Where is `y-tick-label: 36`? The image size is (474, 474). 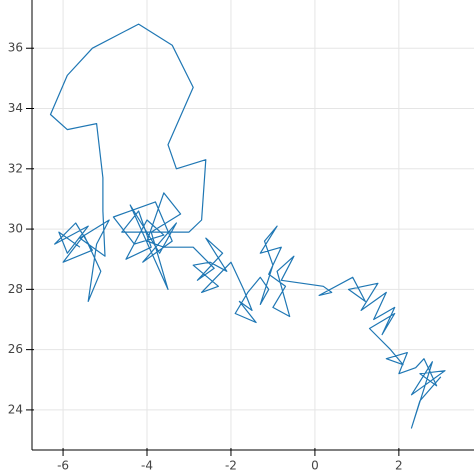 y-tick-label: 36 is located at coordinates (15, 48).